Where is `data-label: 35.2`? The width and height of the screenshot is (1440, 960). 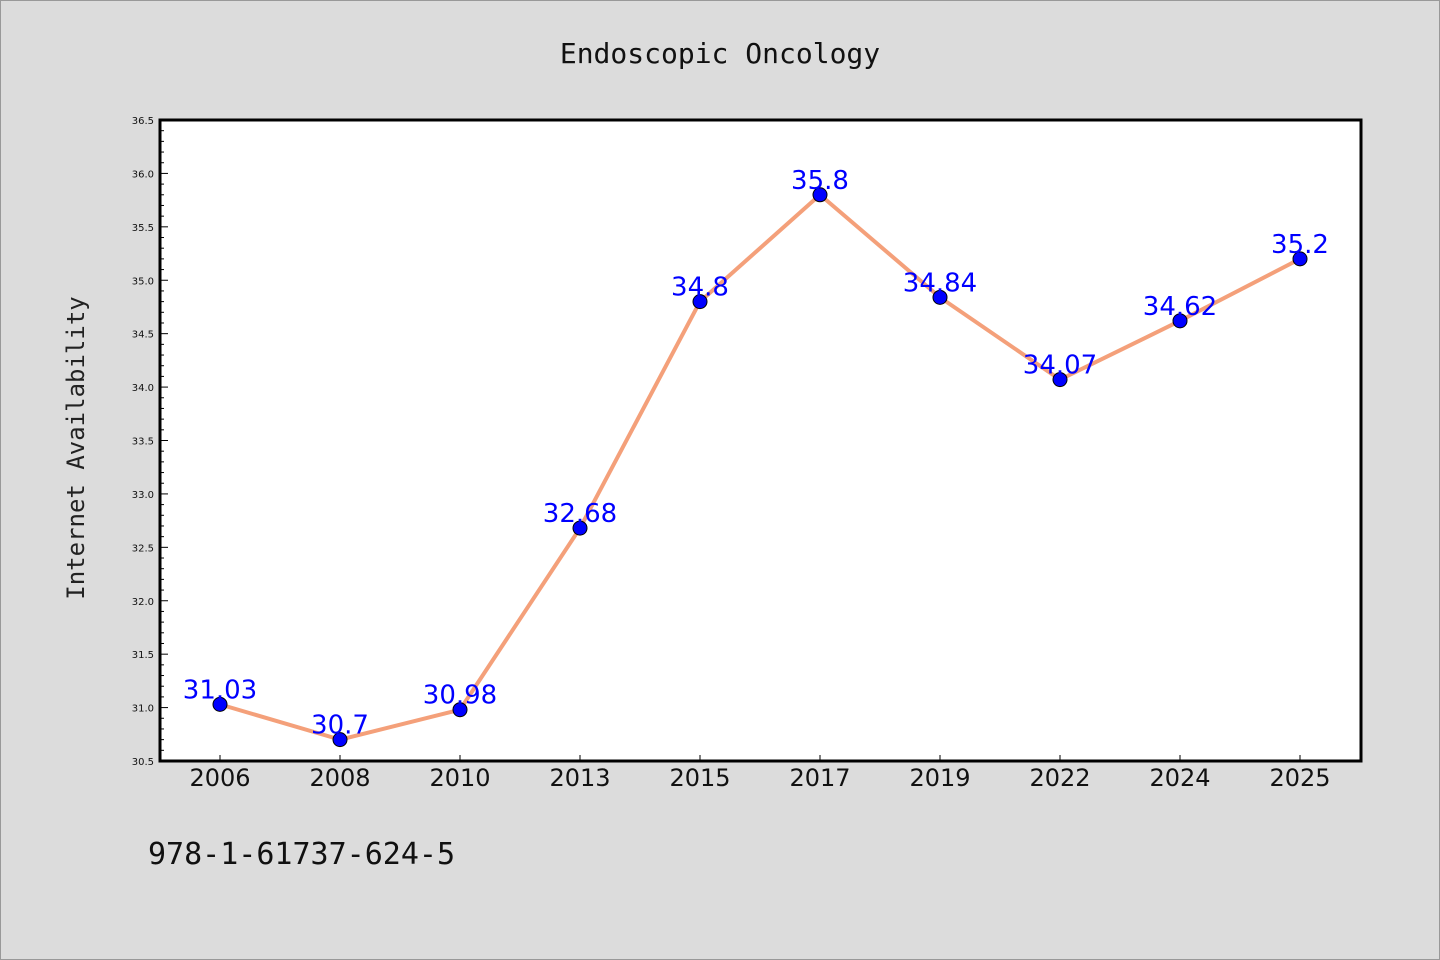
data-label: 35.2 is located at coordinates (1300, 245).